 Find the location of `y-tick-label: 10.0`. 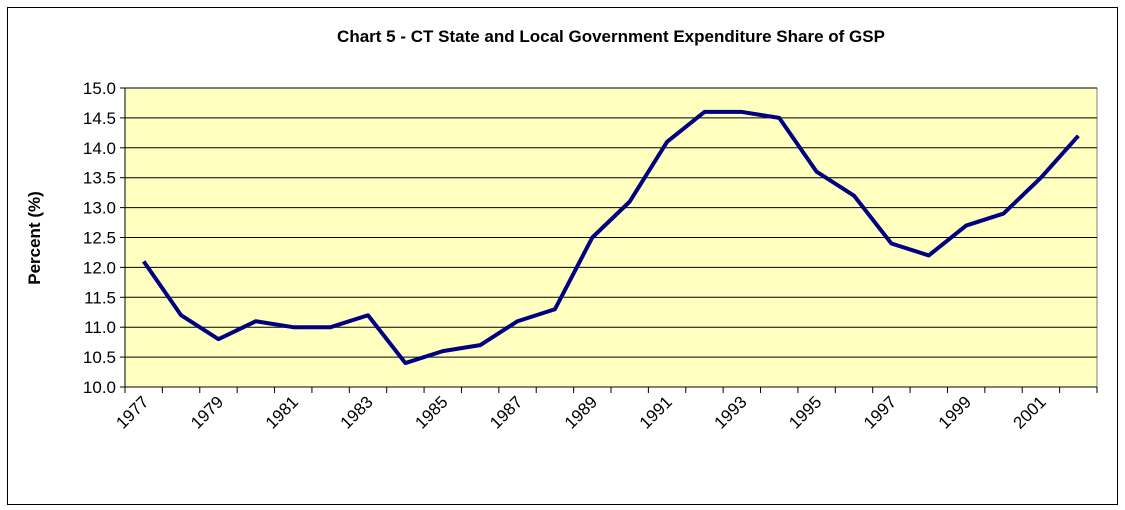

y-tick-label: 10.0 is located at coordinates (99, 387).